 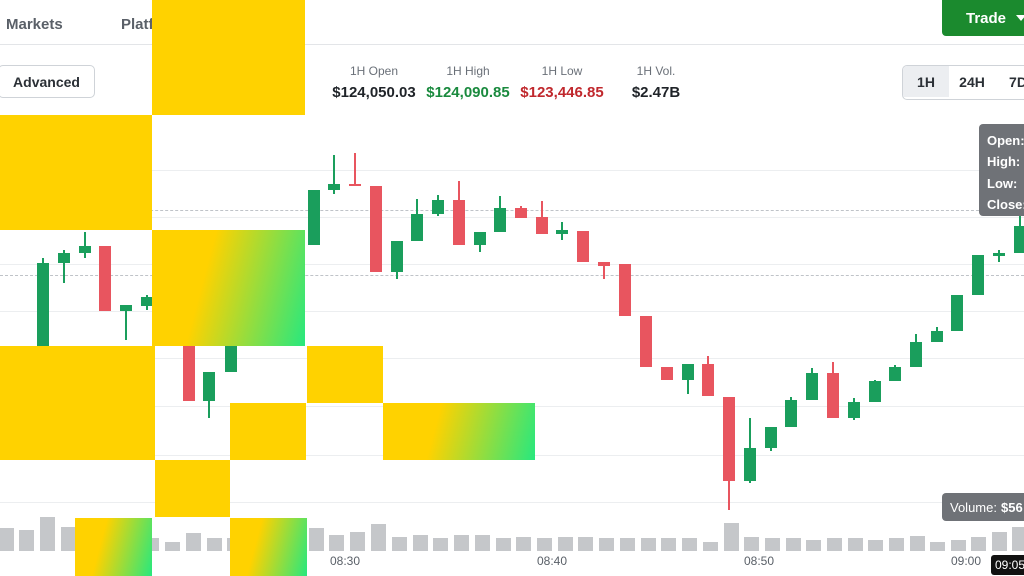 I want to click on top-nav: Markets Platf Trade, so click(x=512, y=22).